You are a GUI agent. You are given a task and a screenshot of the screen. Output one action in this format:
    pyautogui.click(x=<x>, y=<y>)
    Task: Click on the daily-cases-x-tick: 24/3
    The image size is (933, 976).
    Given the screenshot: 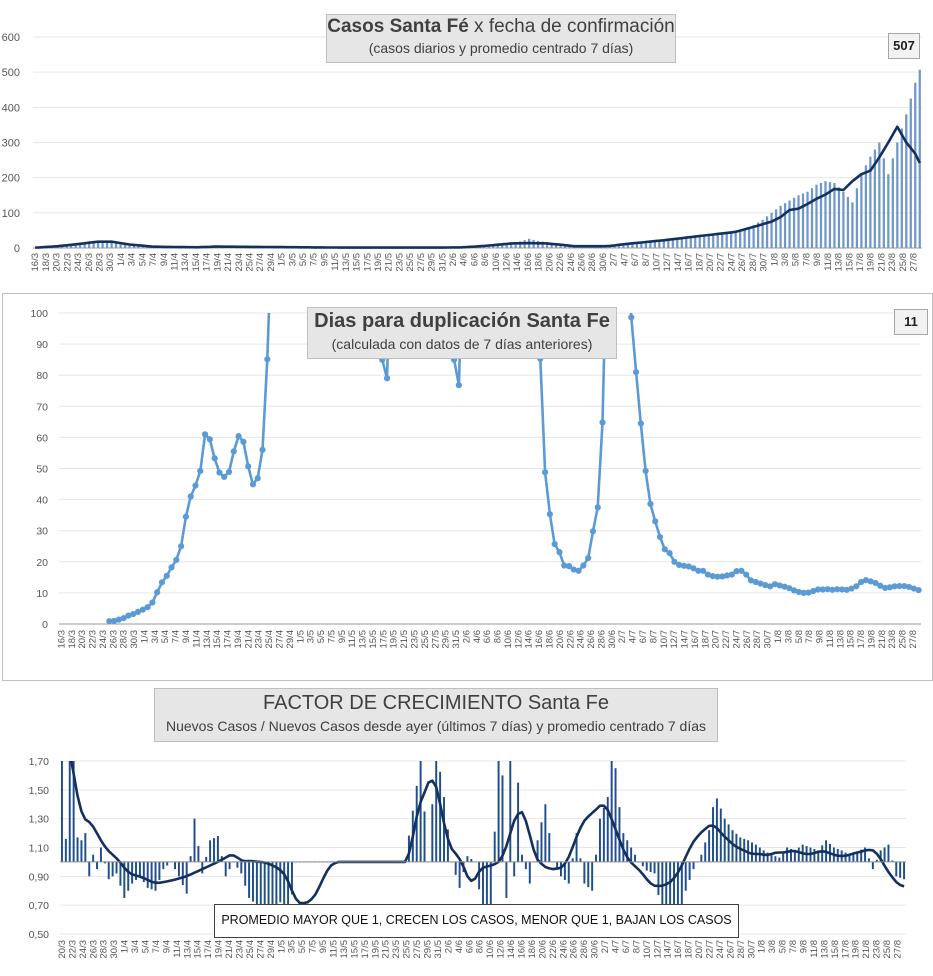 What is the action you would take?
    pyautogui.click(x=78, y=262)
    